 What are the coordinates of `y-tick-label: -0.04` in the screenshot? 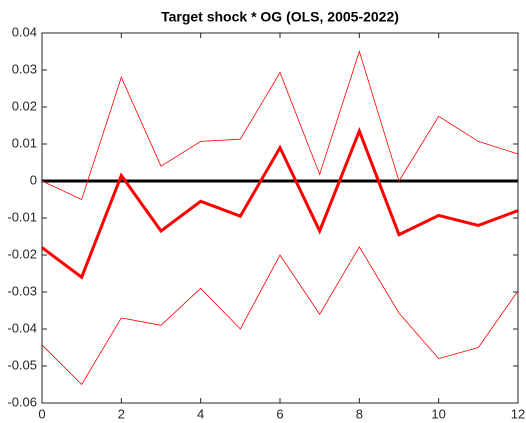 It's located at (22, 327).